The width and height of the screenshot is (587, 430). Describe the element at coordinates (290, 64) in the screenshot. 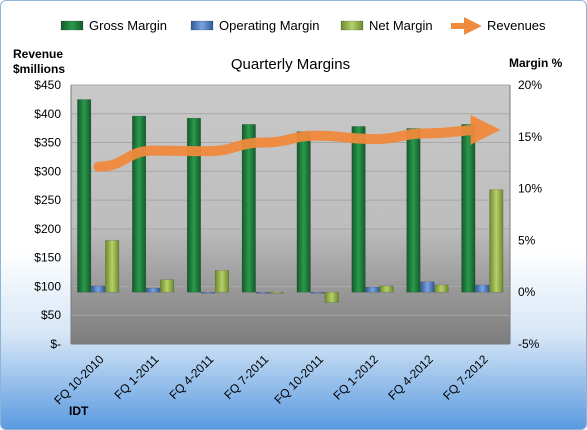

I see `chart-title: Quarterly Margins` at that location.